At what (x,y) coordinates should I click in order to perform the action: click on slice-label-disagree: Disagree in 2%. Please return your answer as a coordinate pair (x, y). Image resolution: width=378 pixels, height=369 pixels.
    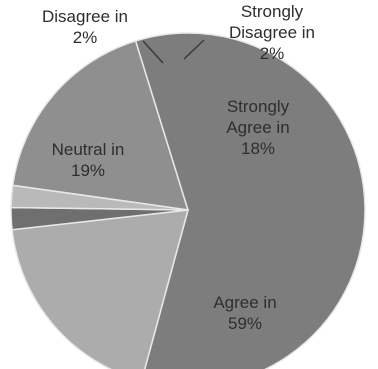
    Looking at the image, I should click on (85, 27).